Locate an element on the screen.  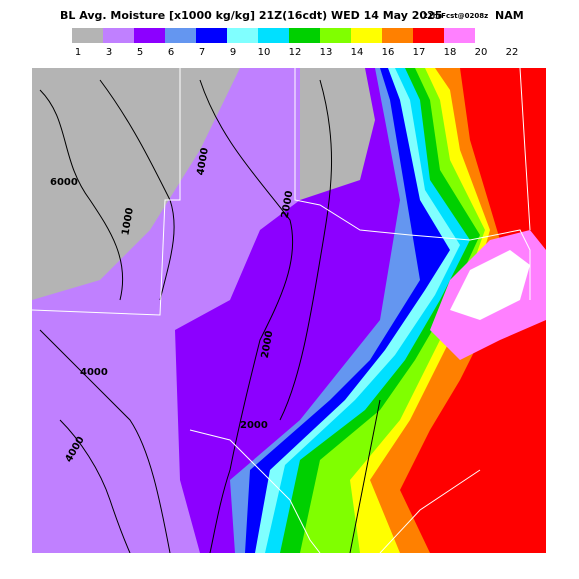
colorbar-label: 20 is located at coordinates (481, 52).